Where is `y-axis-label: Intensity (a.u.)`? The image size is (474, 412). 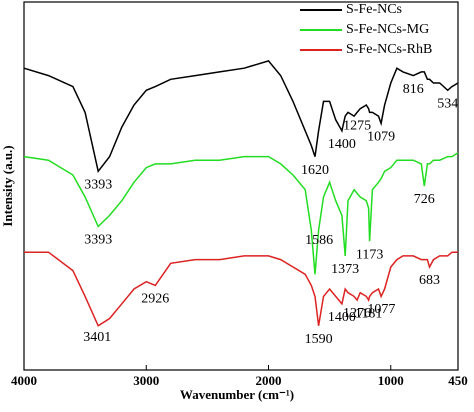
y-axis-label: Intensity (a.u.) is located at coordinates (7, 185).